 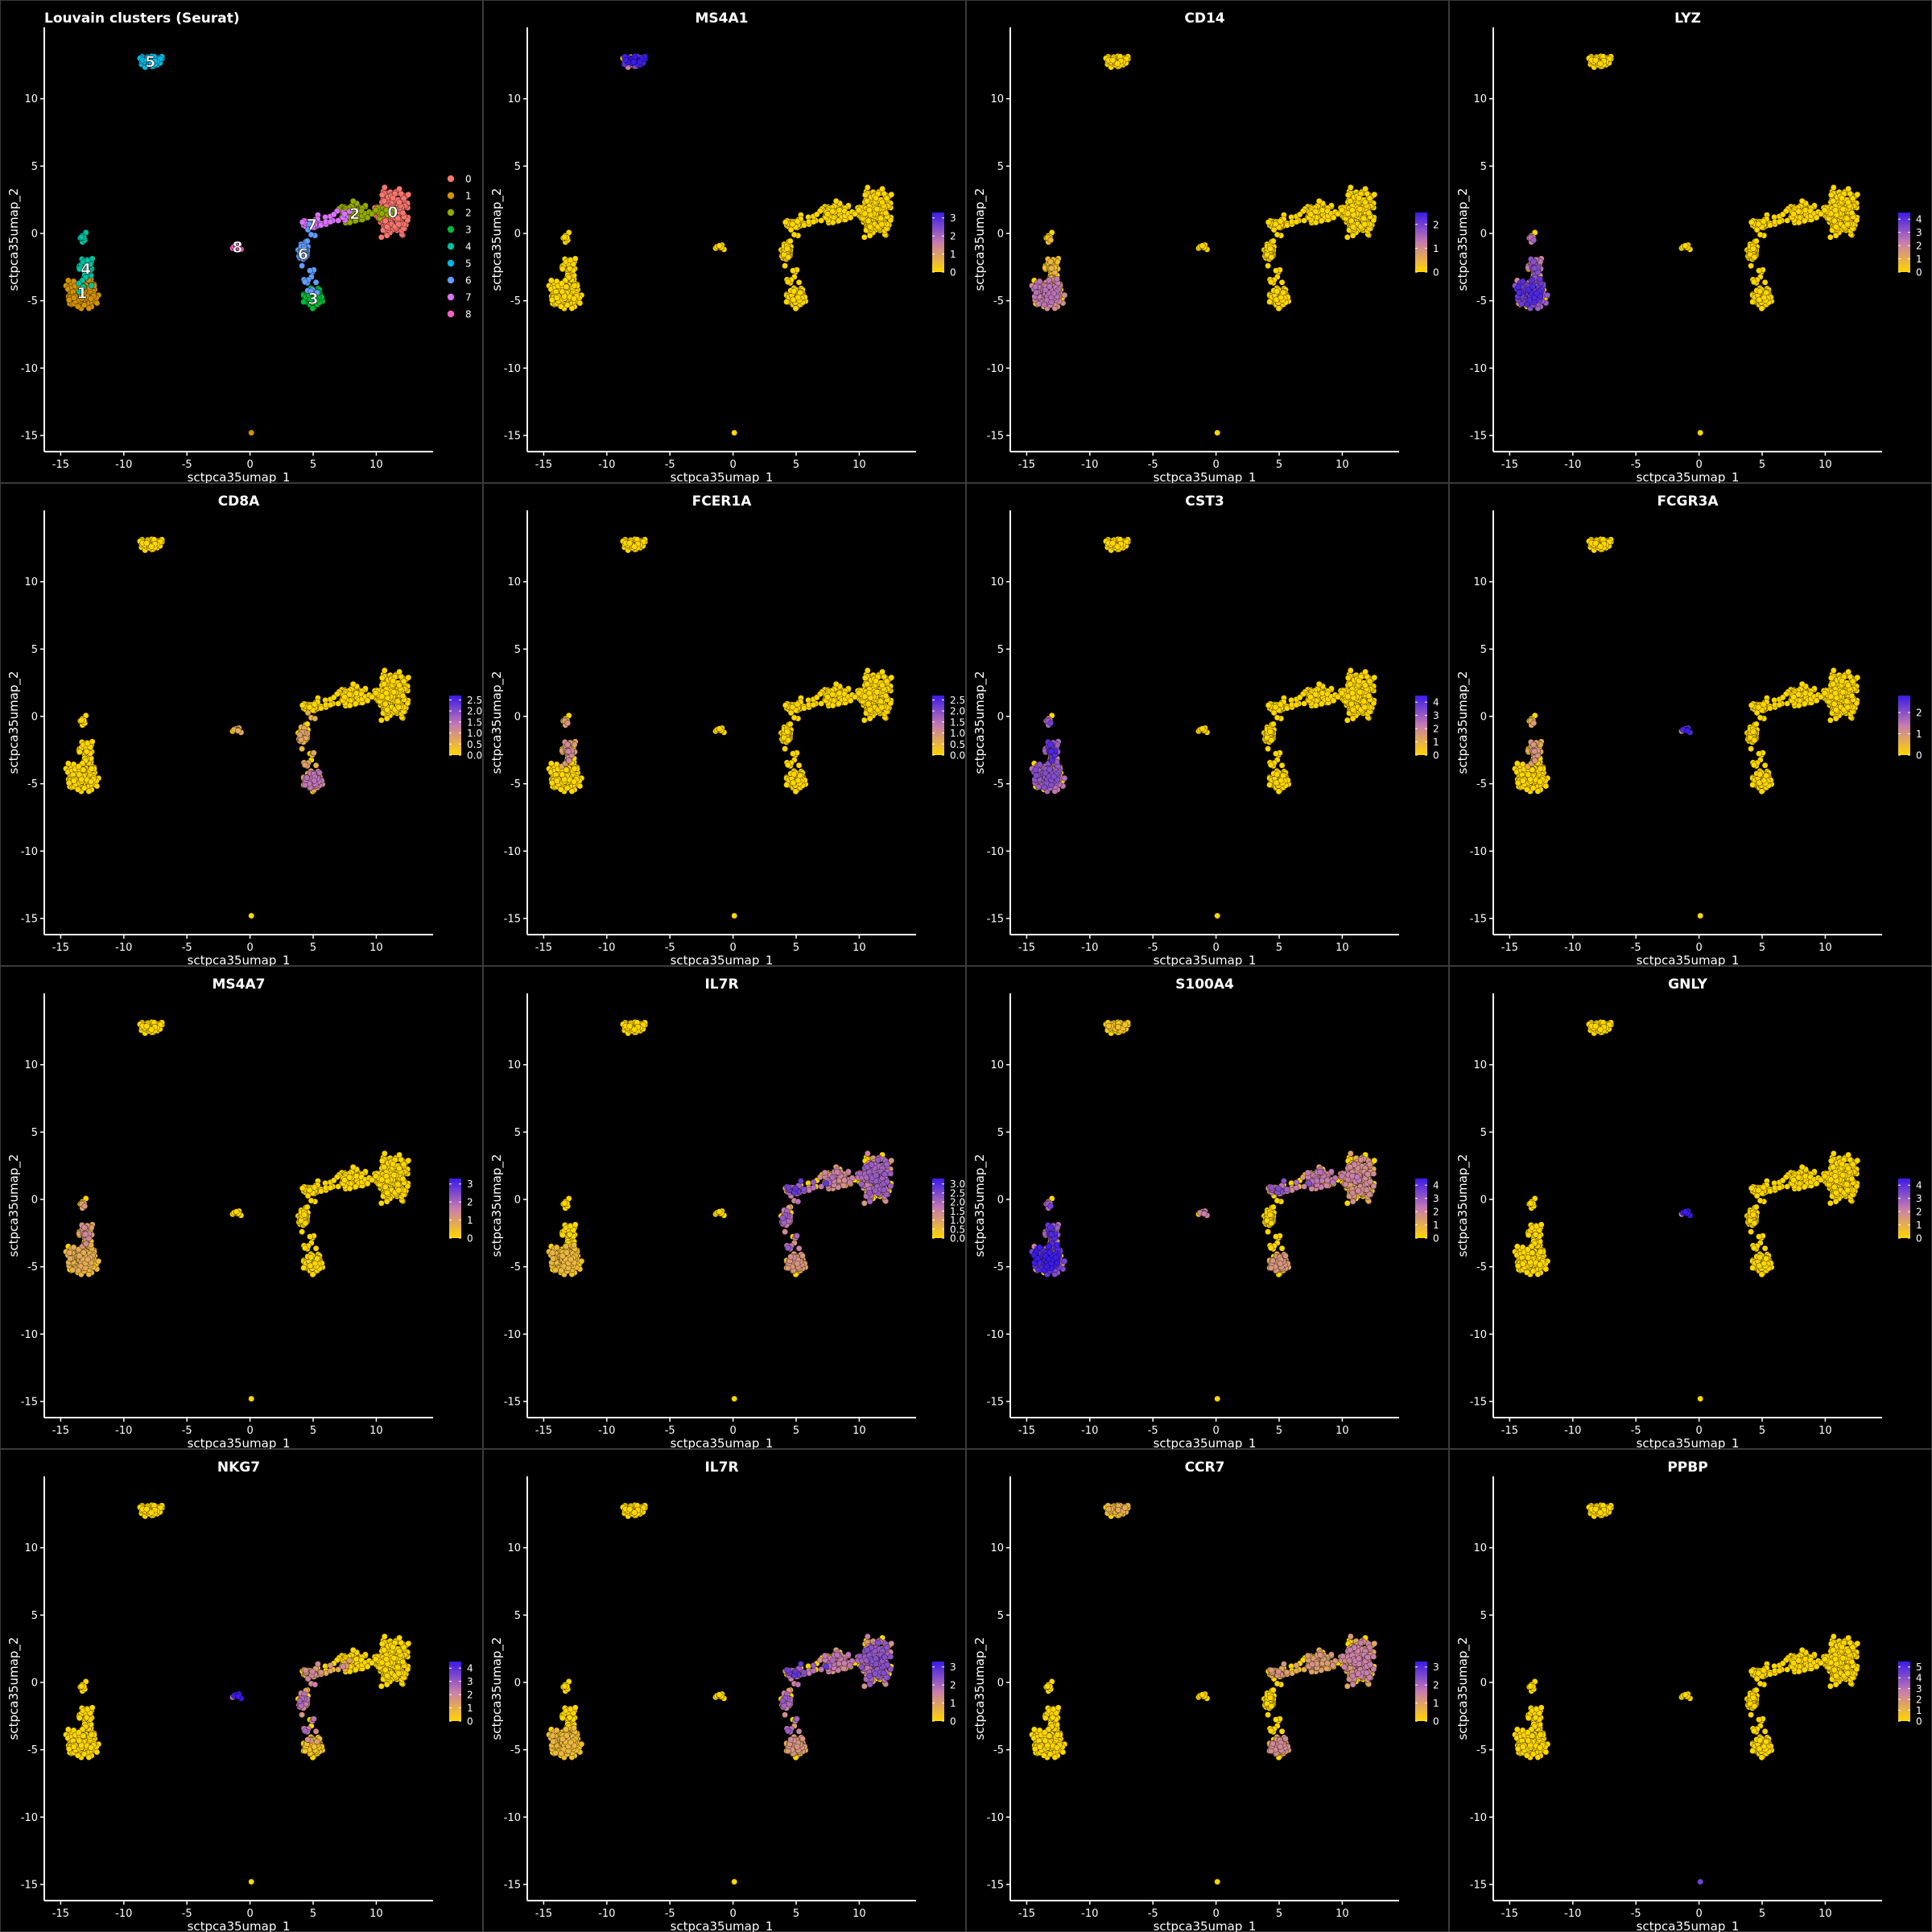 What do you see at coordinates (142, 18) in the screenshot?
I see `panel-title: Louvain clusters (Seurat)` at bounding box center [142, 18].